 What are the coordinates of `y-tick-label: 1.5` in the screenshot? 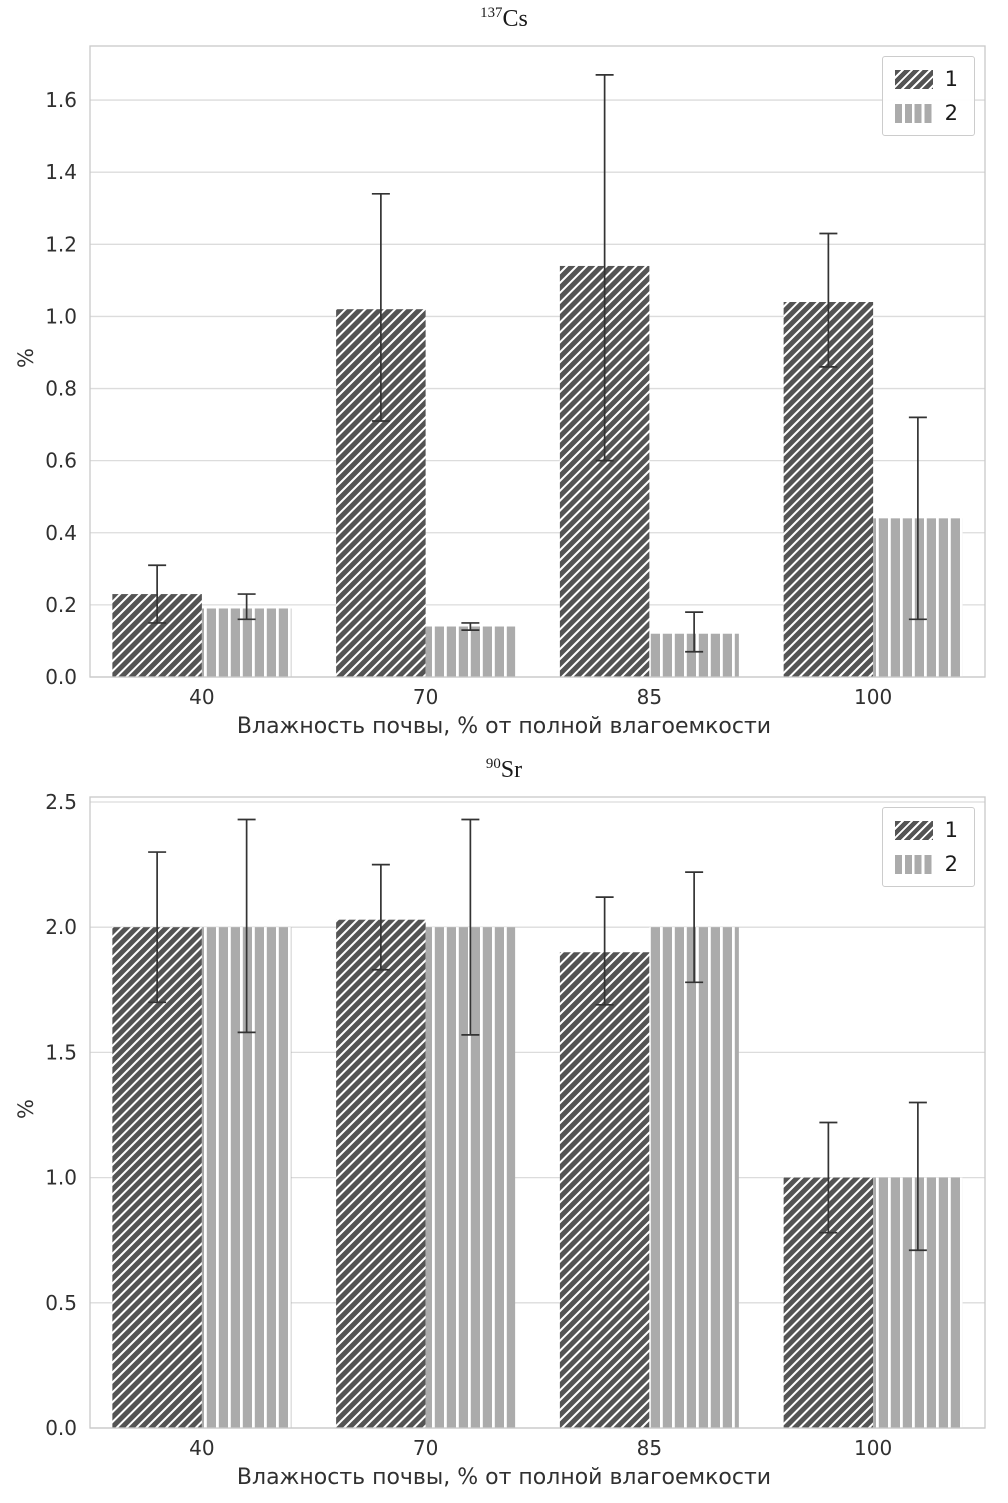 It's located at (61, 1052).